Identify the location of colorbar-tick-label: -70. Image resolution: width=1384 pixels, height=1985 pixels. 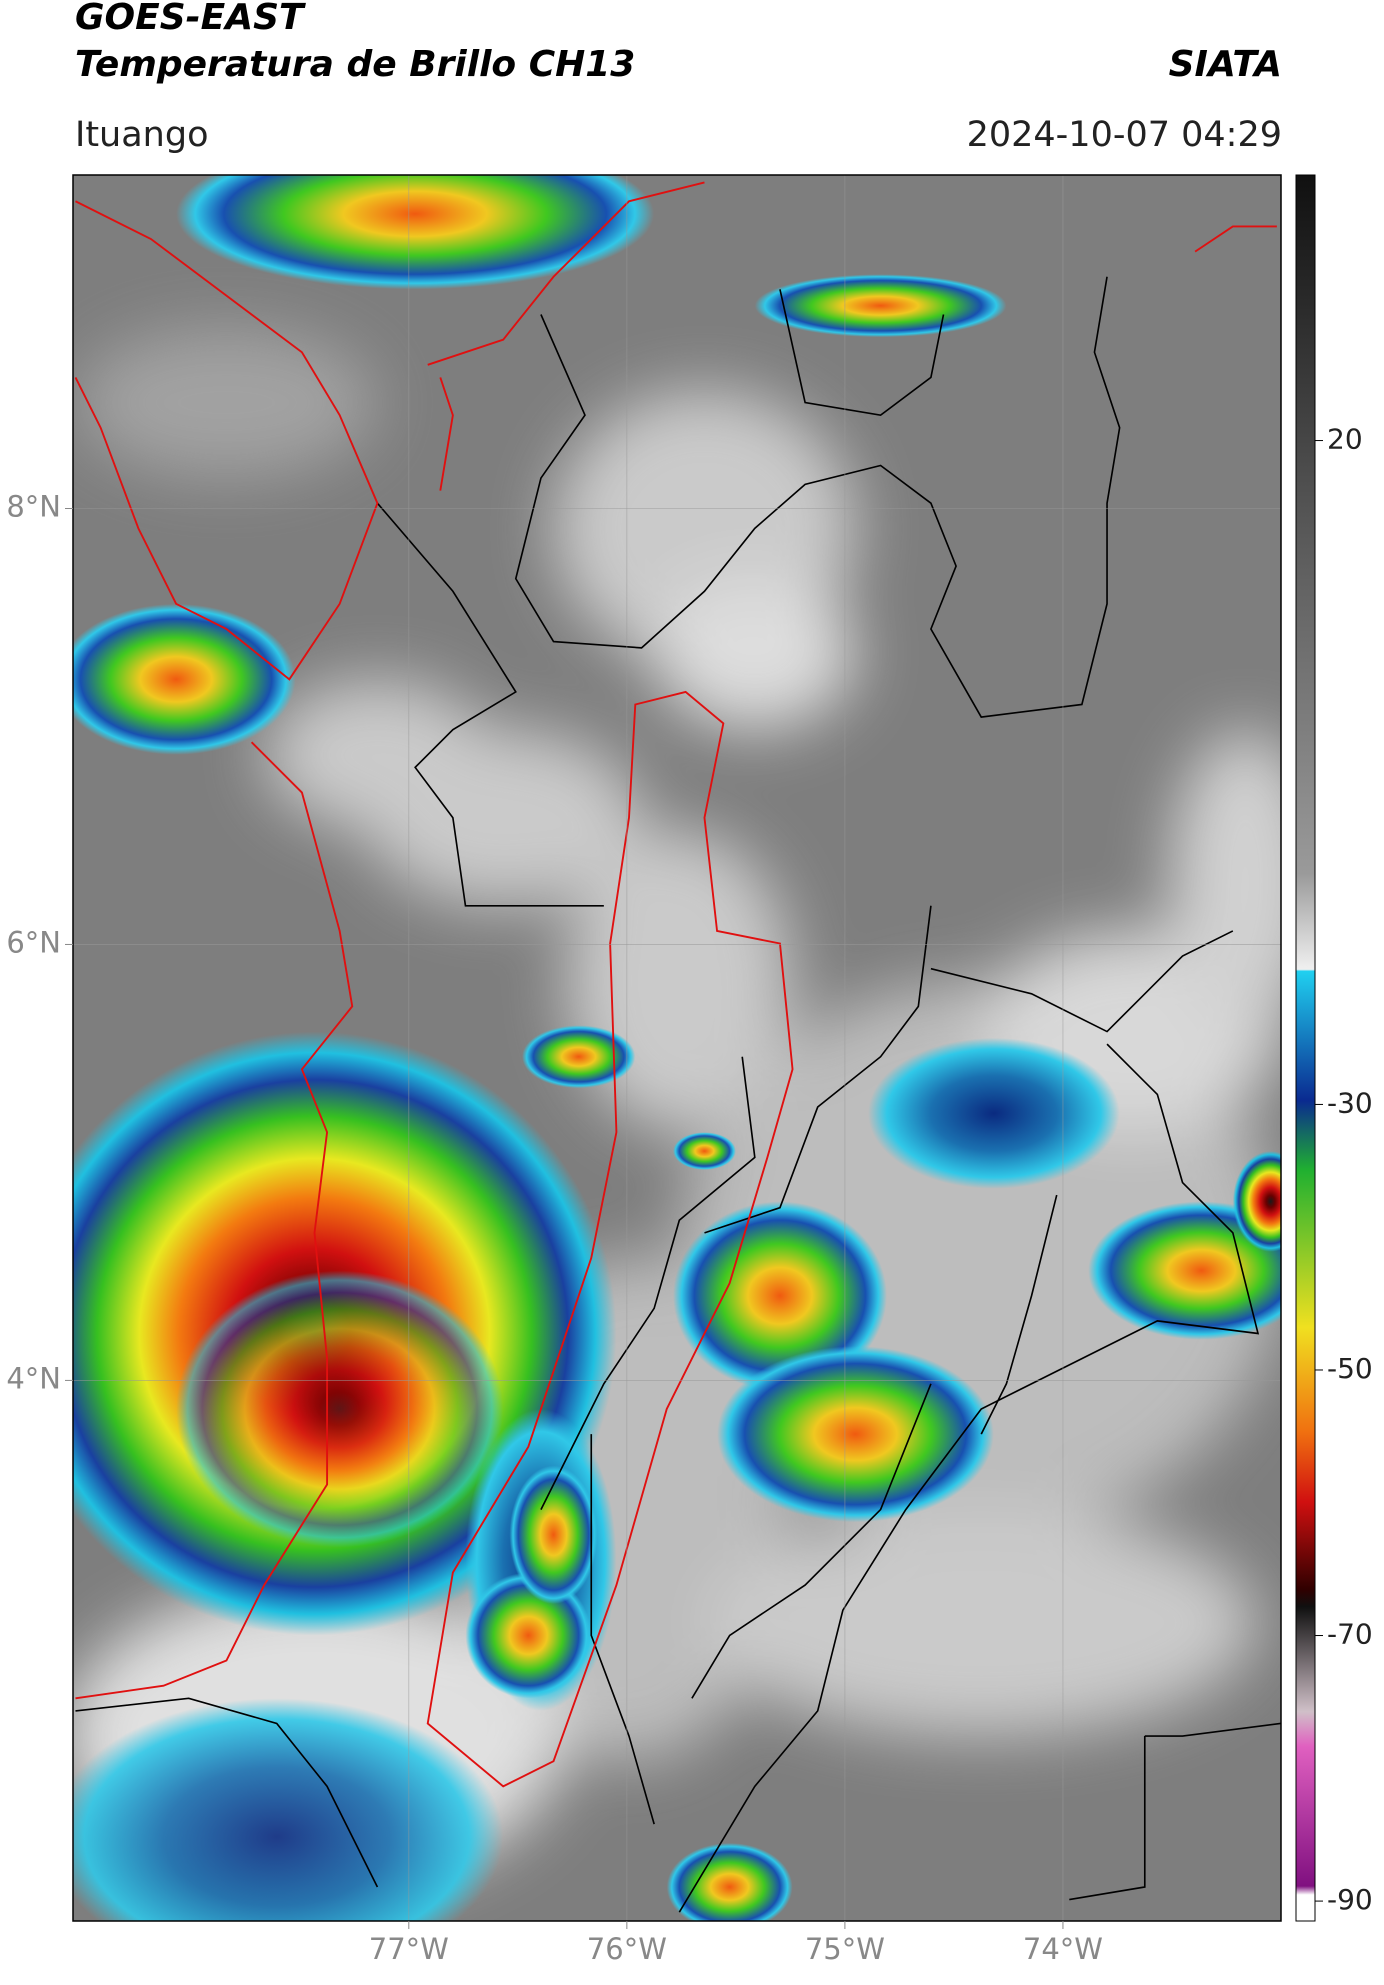
(1350, 1634).